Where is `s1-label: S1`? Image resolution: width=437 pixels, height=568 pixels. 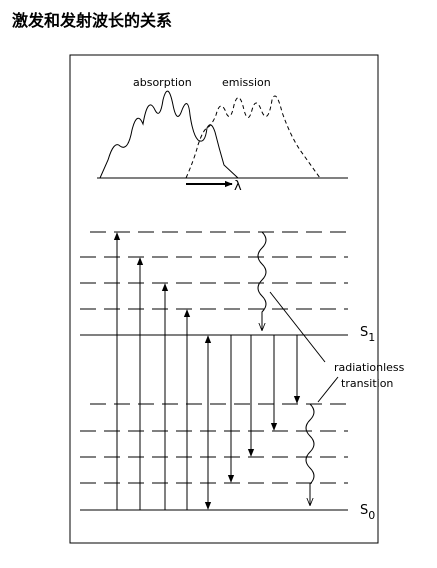 s1-label: S1 is located at coordinates (367, 334).